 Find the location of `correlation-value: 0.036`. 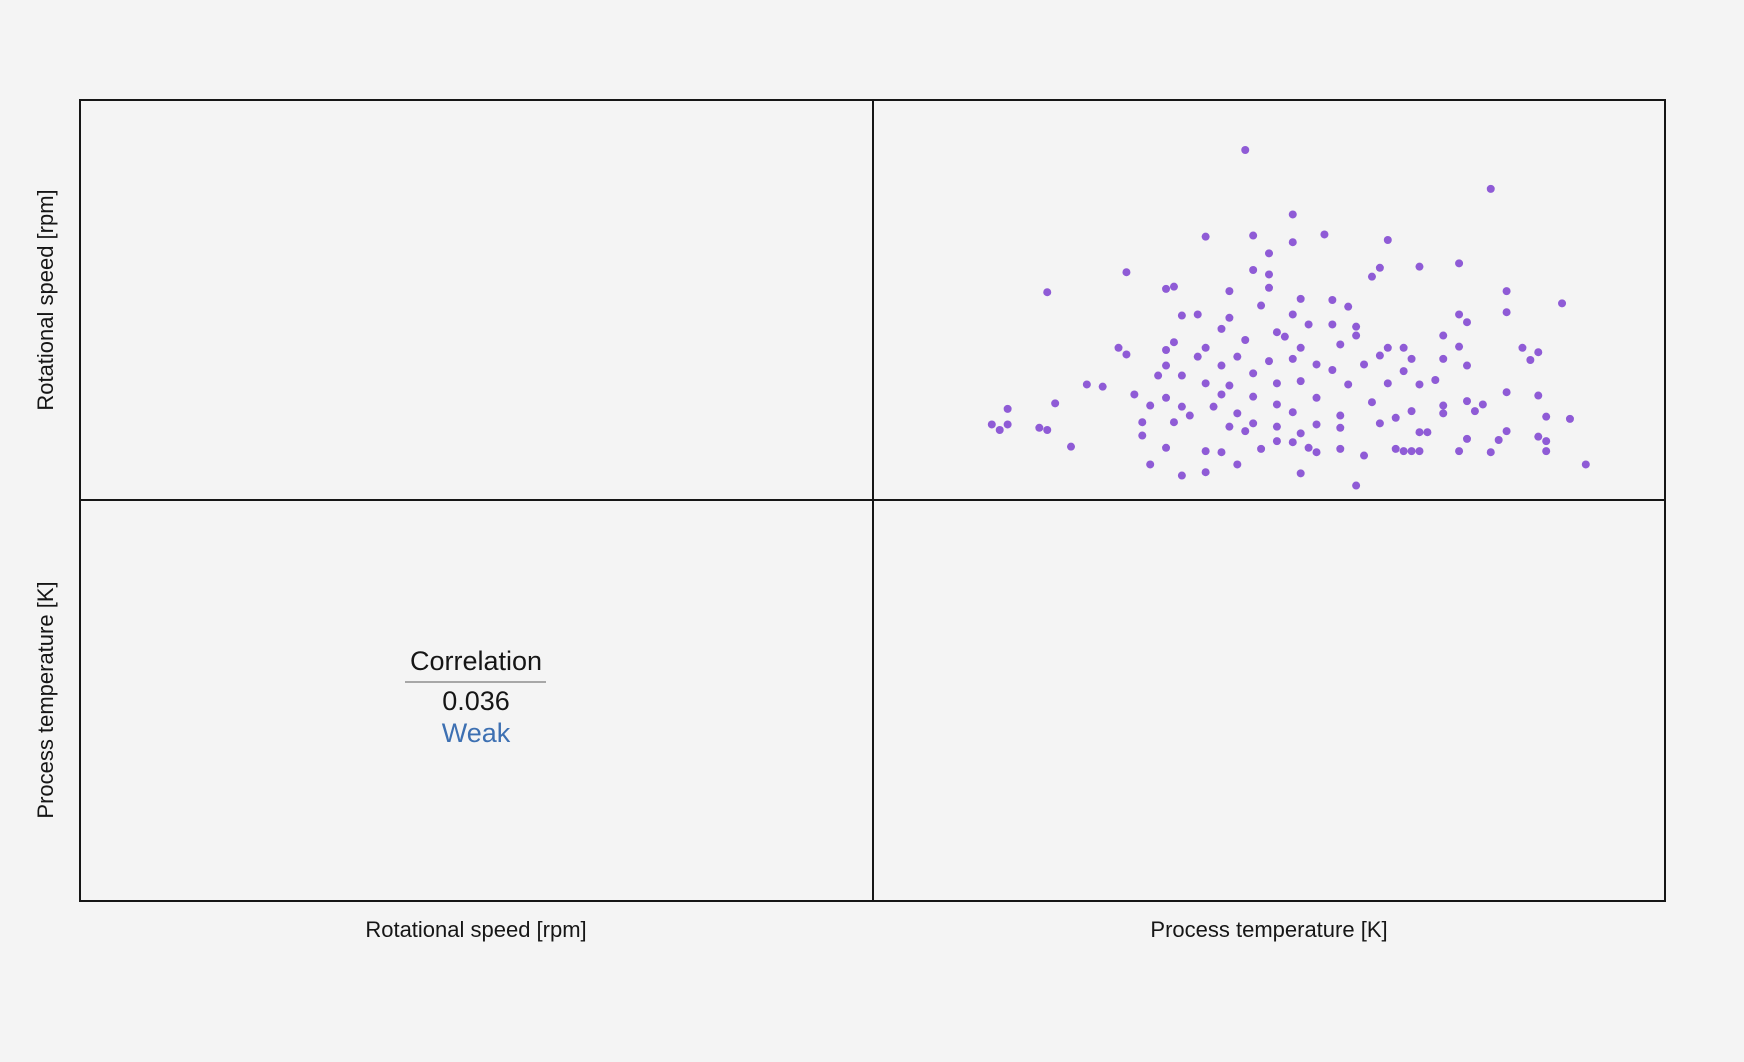

correlation-value: 0.036 is located at coordinates (476, 701).